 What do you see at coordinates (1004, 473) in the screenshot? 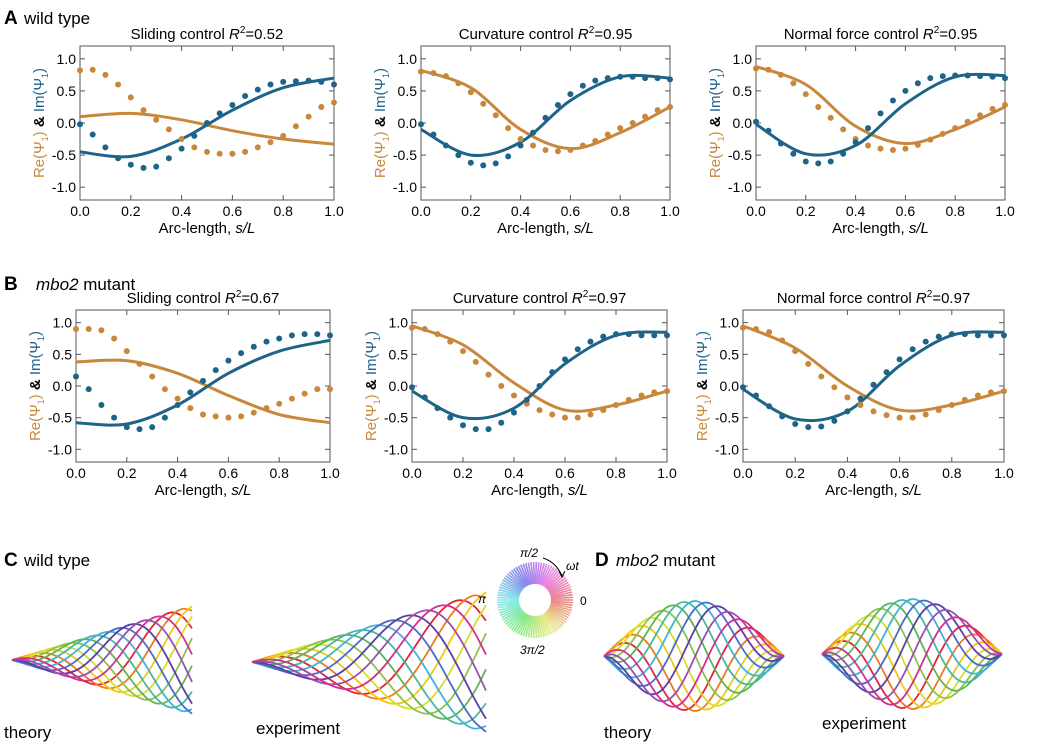
I see `x-tick-label: 1.0` at bounding box center [1004, 473].